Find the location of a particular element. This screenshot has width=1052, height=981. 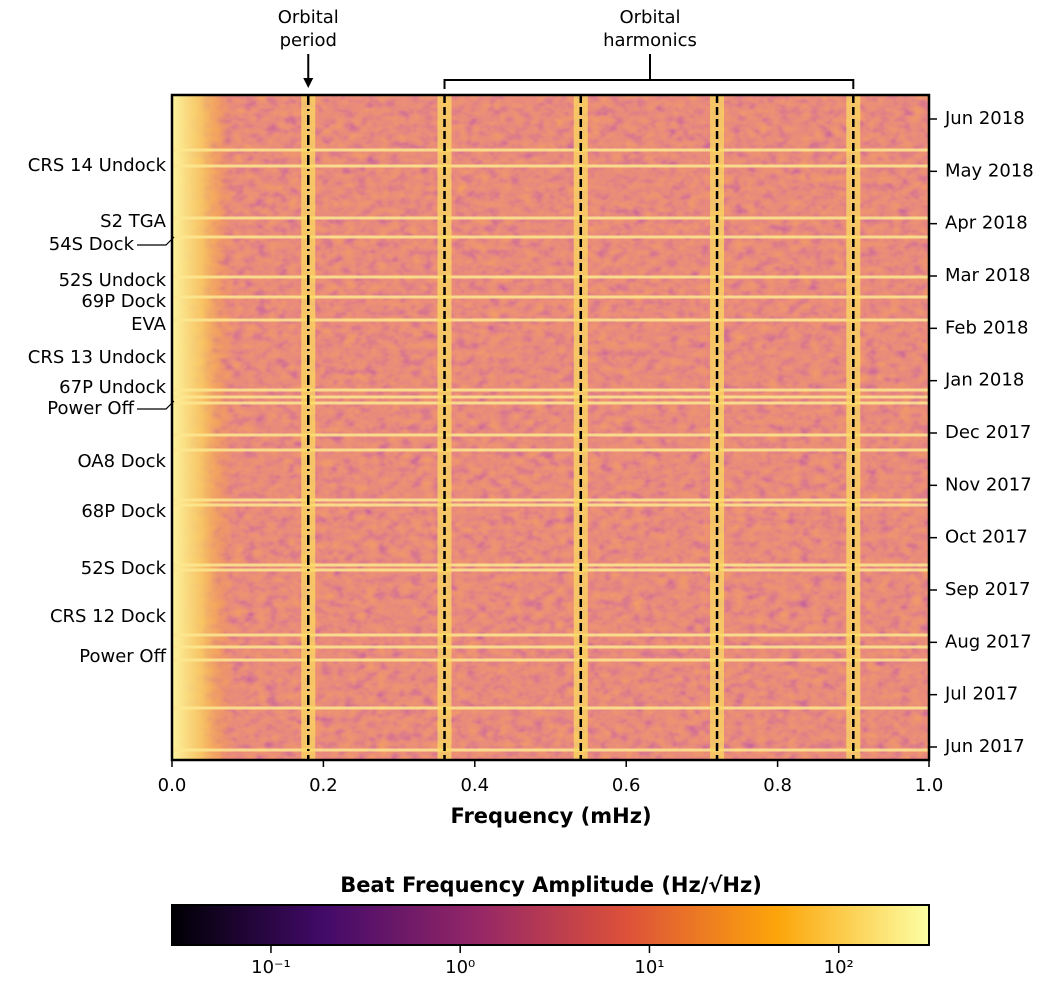

event-label: S2 TGA is located at coordinates (133, 221).